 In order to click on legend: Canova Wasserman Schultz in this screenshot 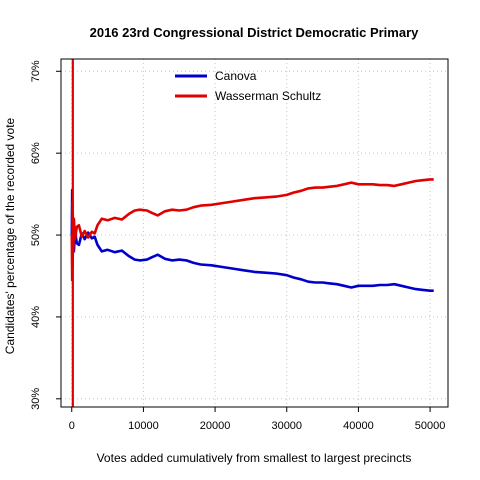, I will do `click(248, 86)`.